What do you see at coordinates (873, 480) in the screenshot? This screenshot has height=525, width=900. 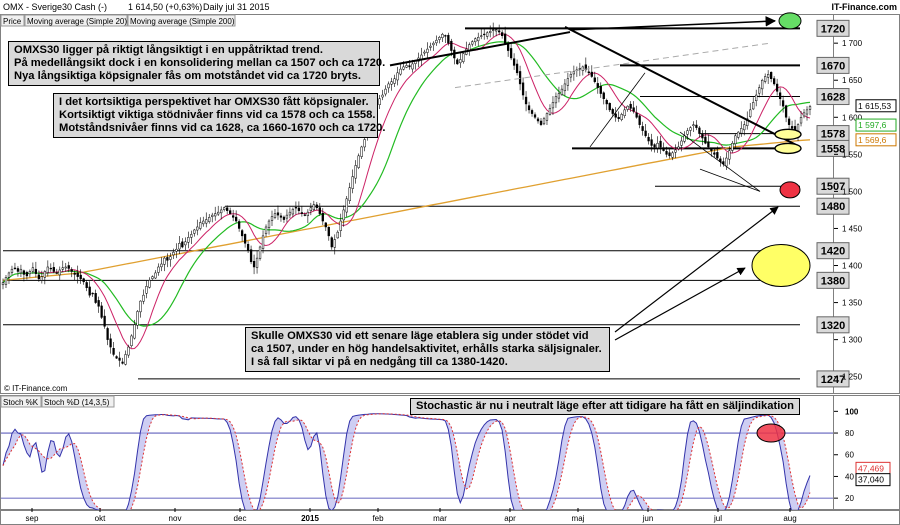 I see `stoch-badge` at bounding box center [873, 480].